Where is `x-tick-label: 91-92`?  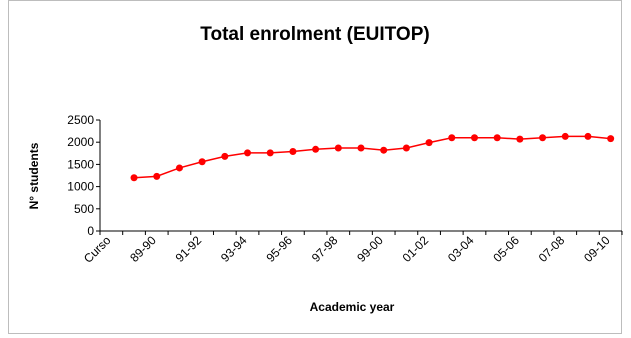
x-tick-label: 91-92 is located at coordinates (189, 249).